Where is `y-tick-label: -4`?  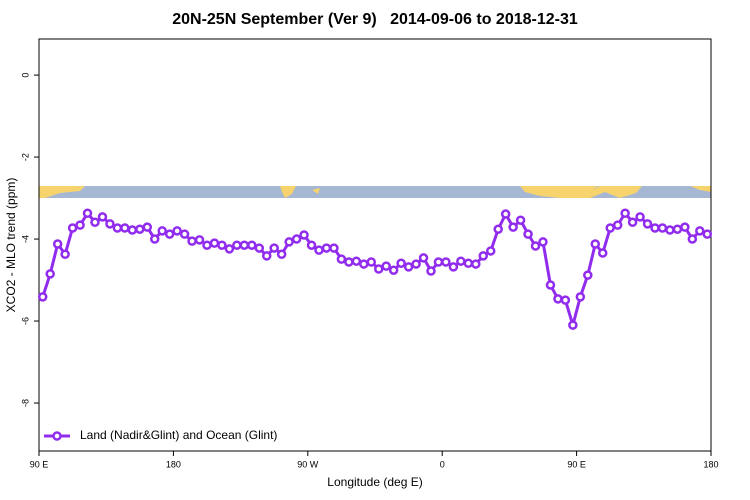 y-tick-label: -4 is located at coordinates (25, 239).